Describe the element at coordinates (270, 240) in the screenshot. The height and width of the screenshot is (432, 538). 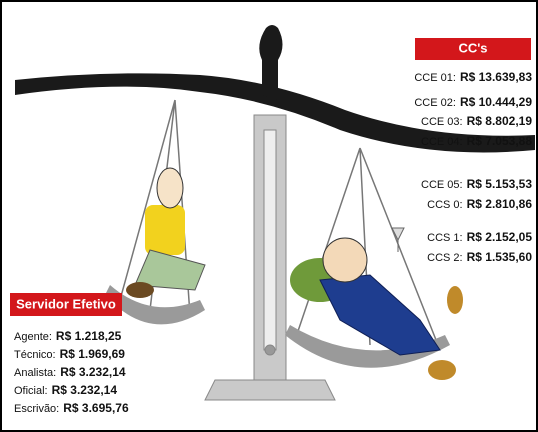
I see `post-inner` at that location.